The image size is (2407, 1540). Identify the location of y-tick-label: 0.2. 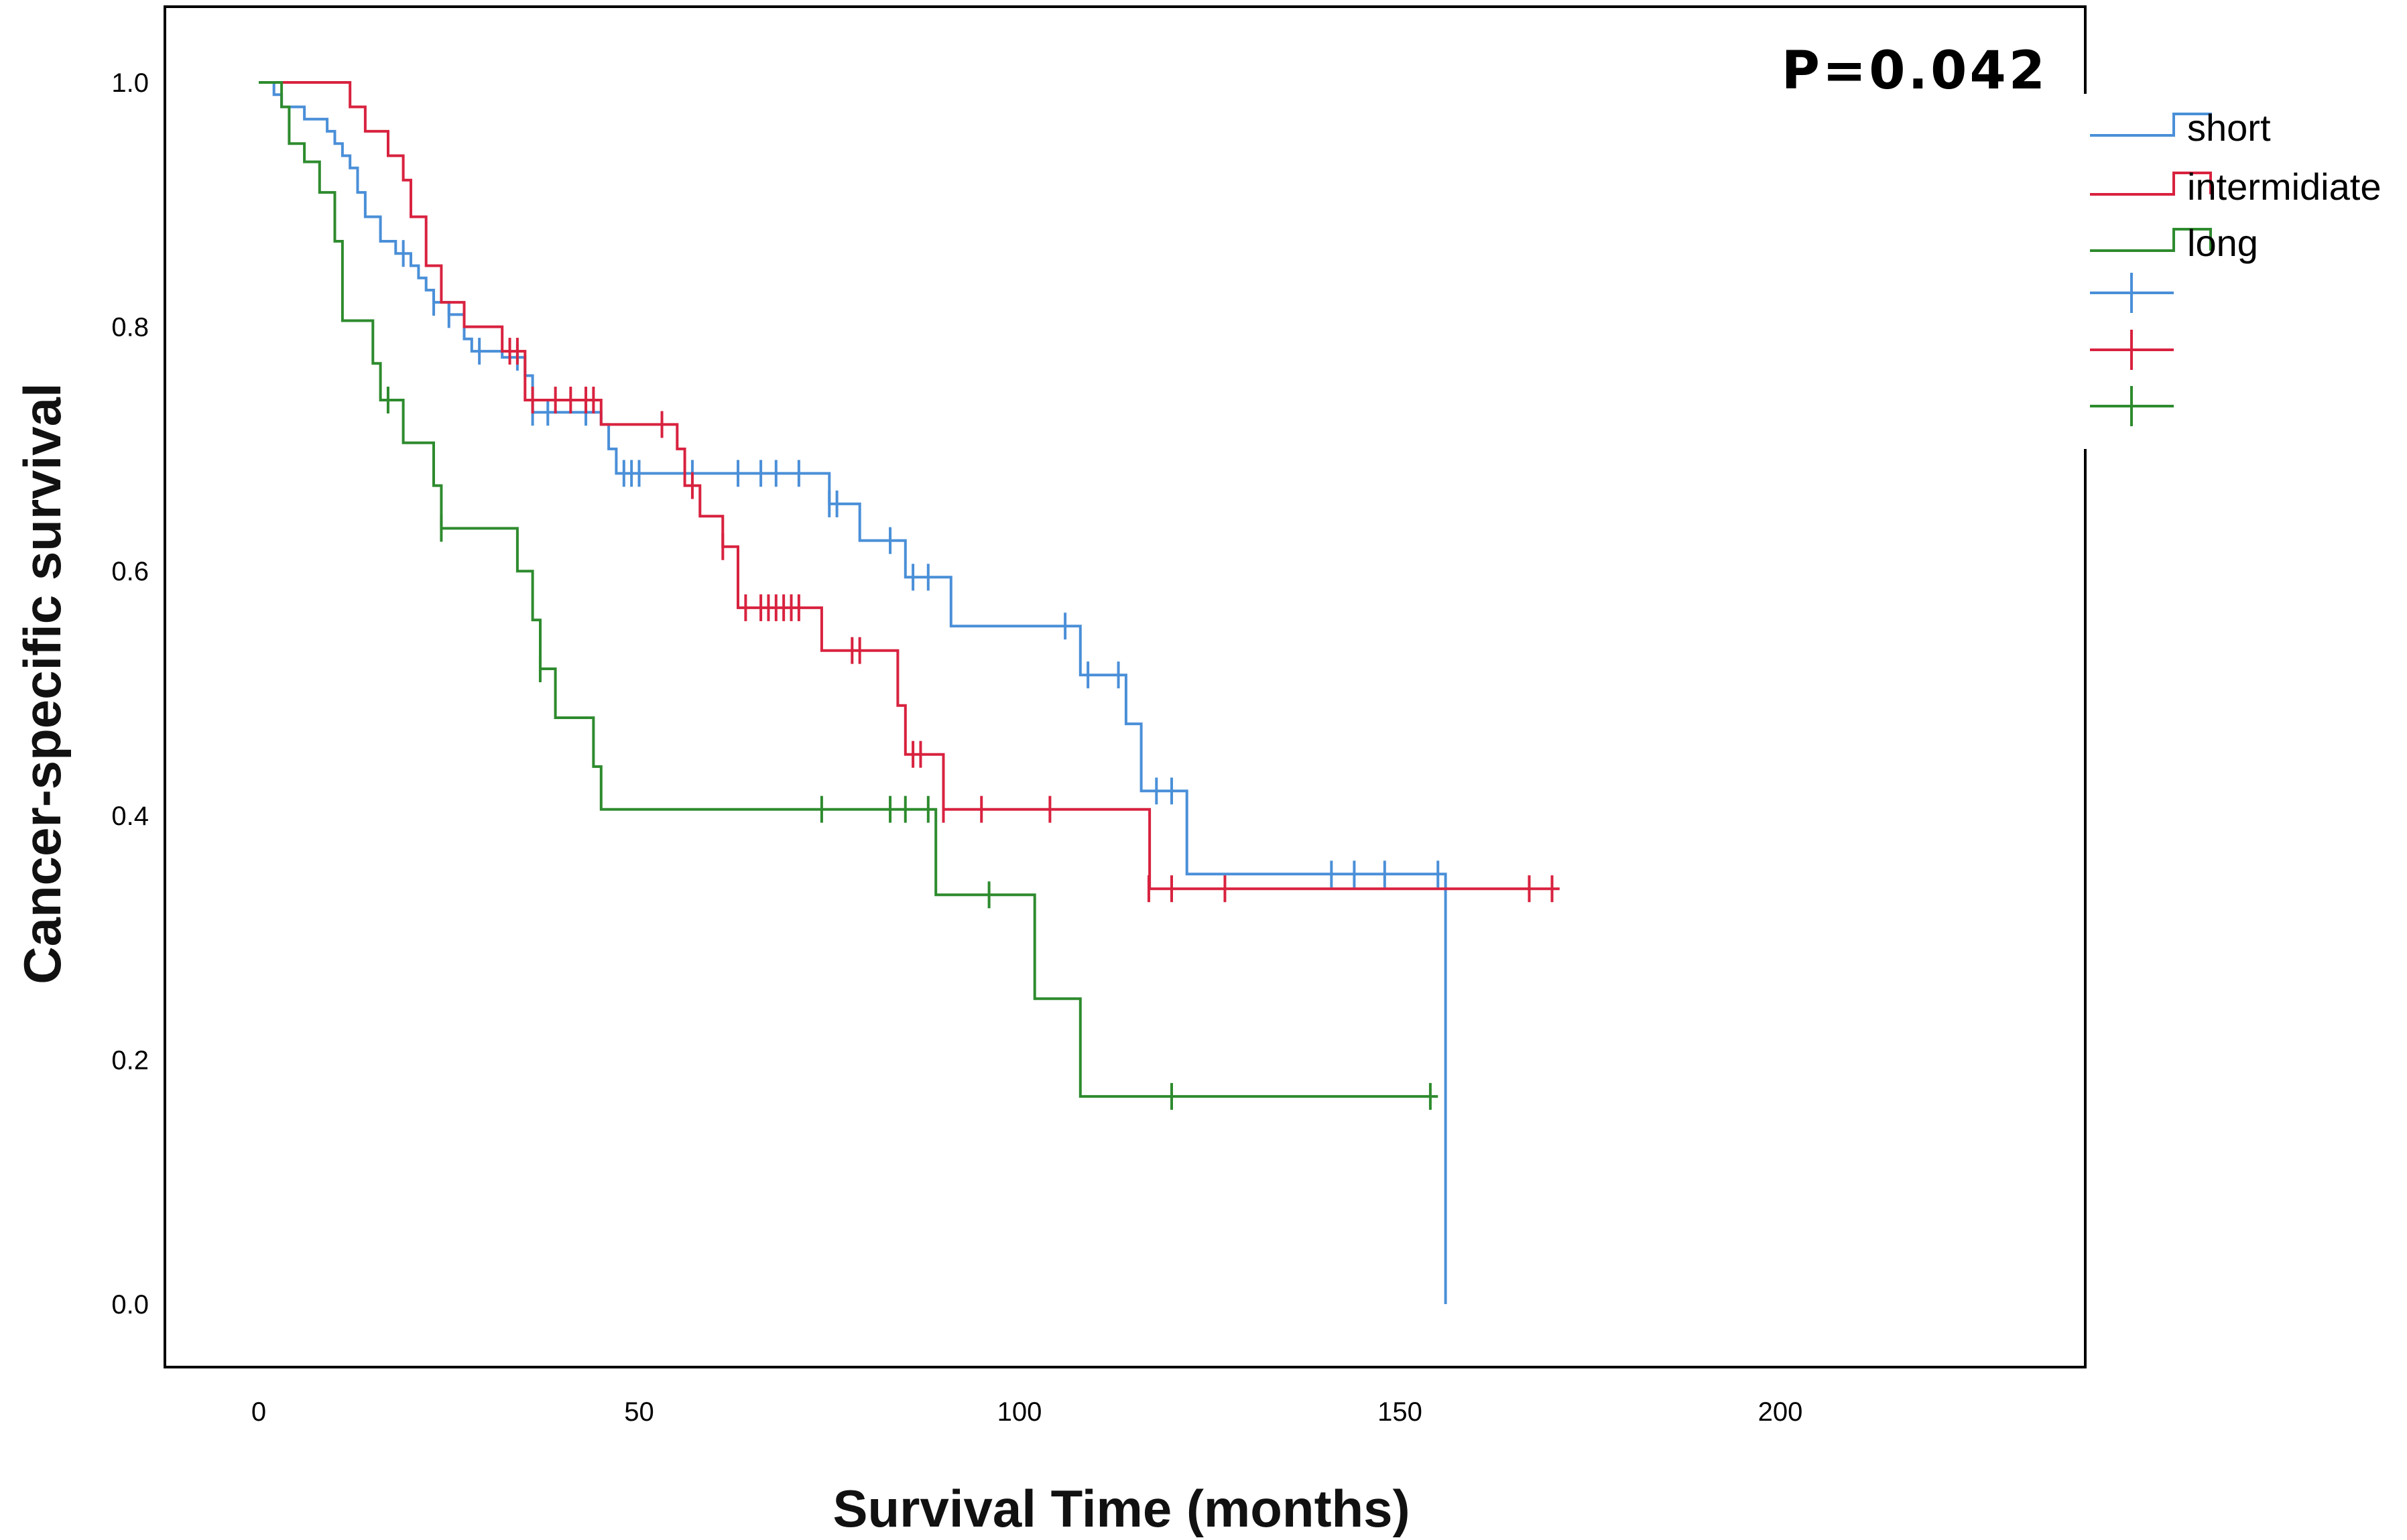
(130, 1060).